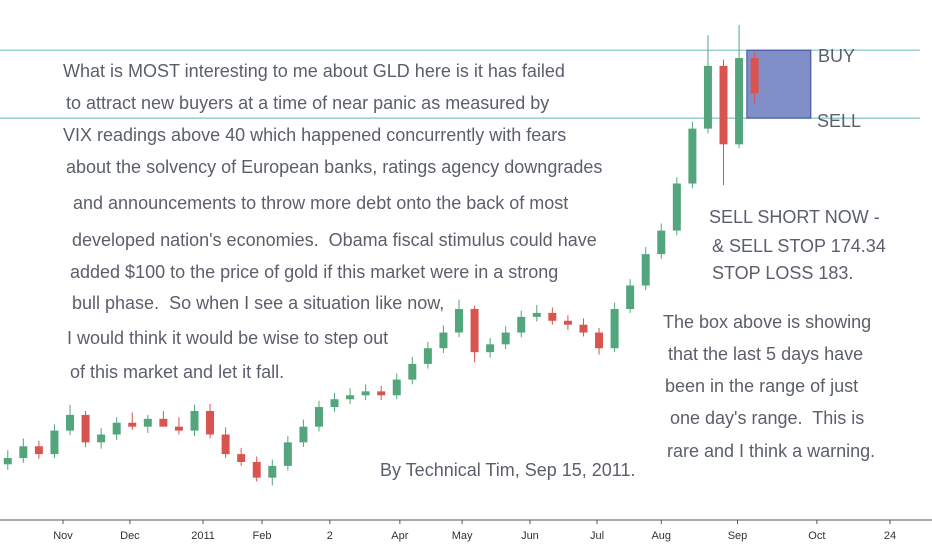 The width and height of the screenshot is (932, 550). Describe the element at coordinates (799, 246) in the screenshot. I see `trade-note: & SELL STOP 174.34` at that location.